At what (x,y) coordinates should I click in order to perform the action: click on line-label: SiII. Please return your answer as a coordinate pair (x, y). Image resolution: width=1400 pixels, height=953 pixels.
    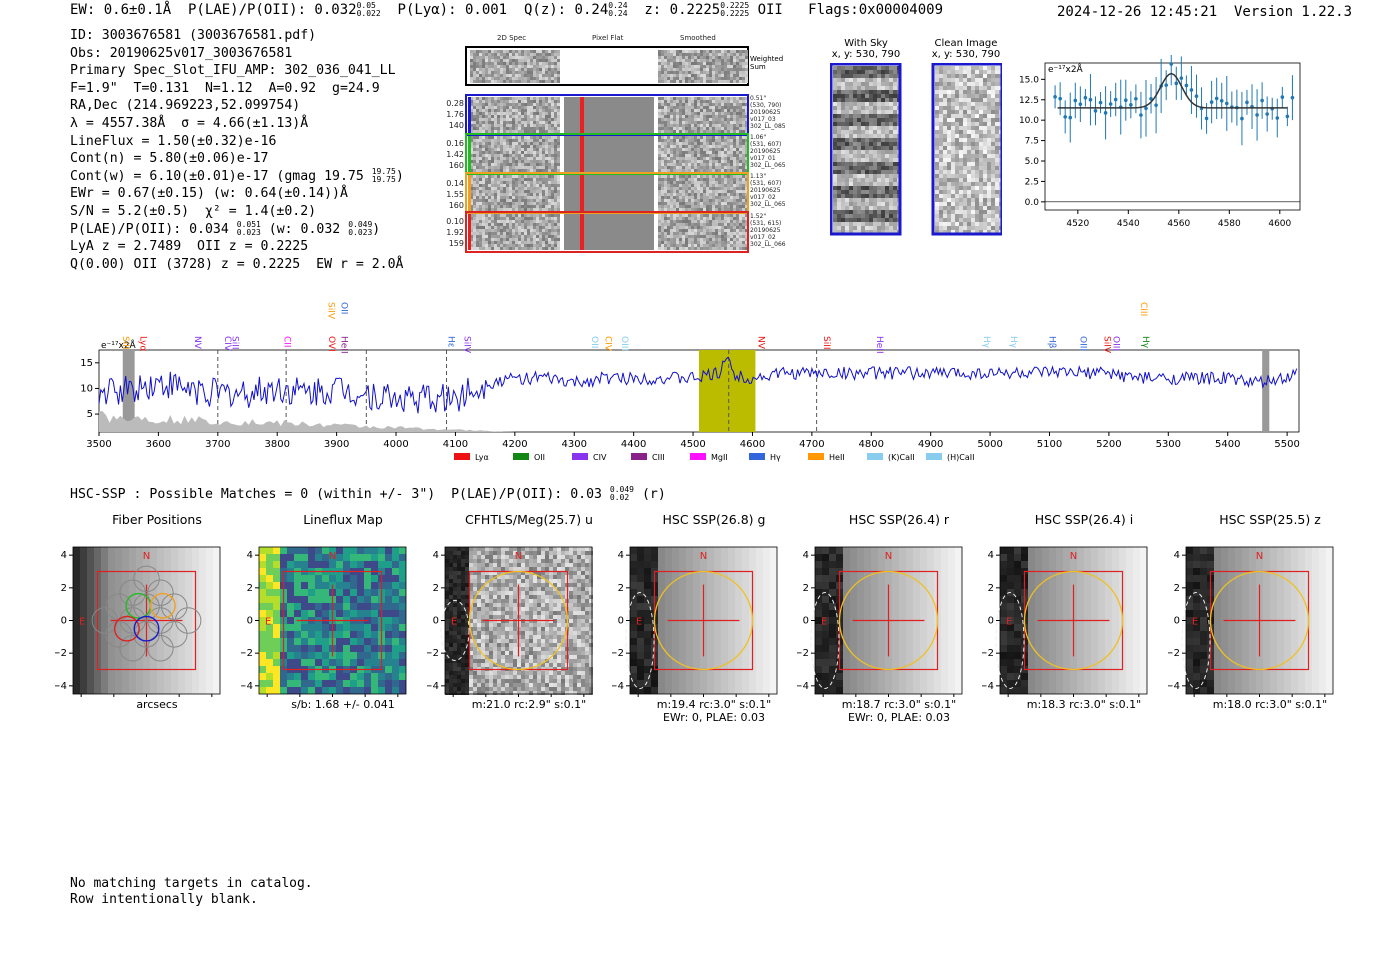
    Looking at the image, I should click on (826, 343).